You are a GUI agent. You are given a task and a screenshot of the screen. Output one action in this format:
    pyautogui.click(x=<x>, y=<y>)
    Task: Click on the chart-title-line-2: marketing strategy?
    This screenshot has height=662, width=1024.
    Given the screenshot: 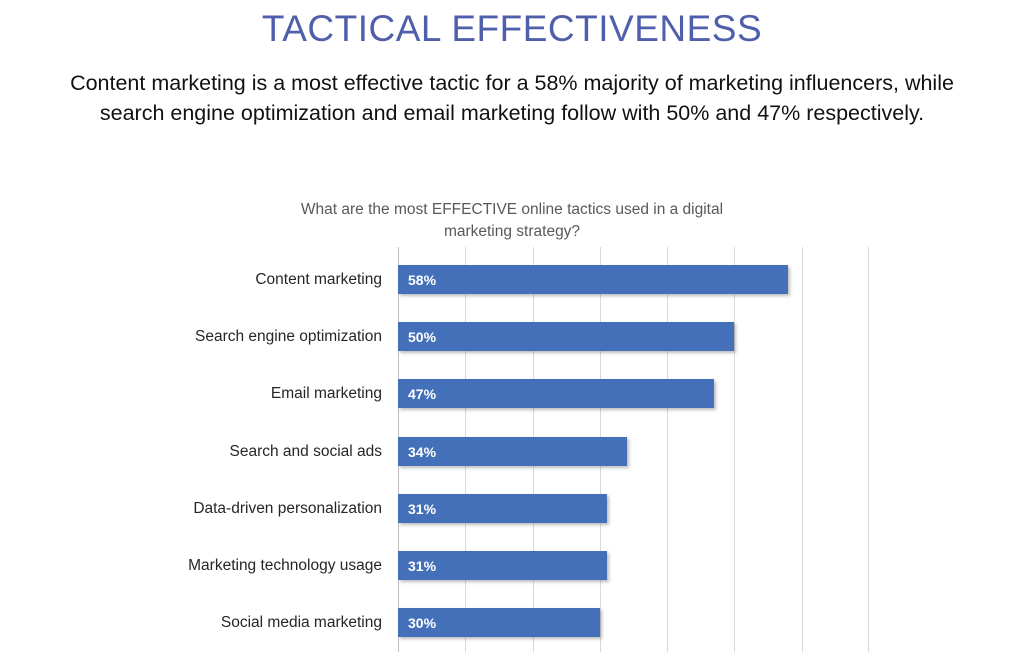 What is the action you would take?
    pyautogui.click(x=512, y=231)
    